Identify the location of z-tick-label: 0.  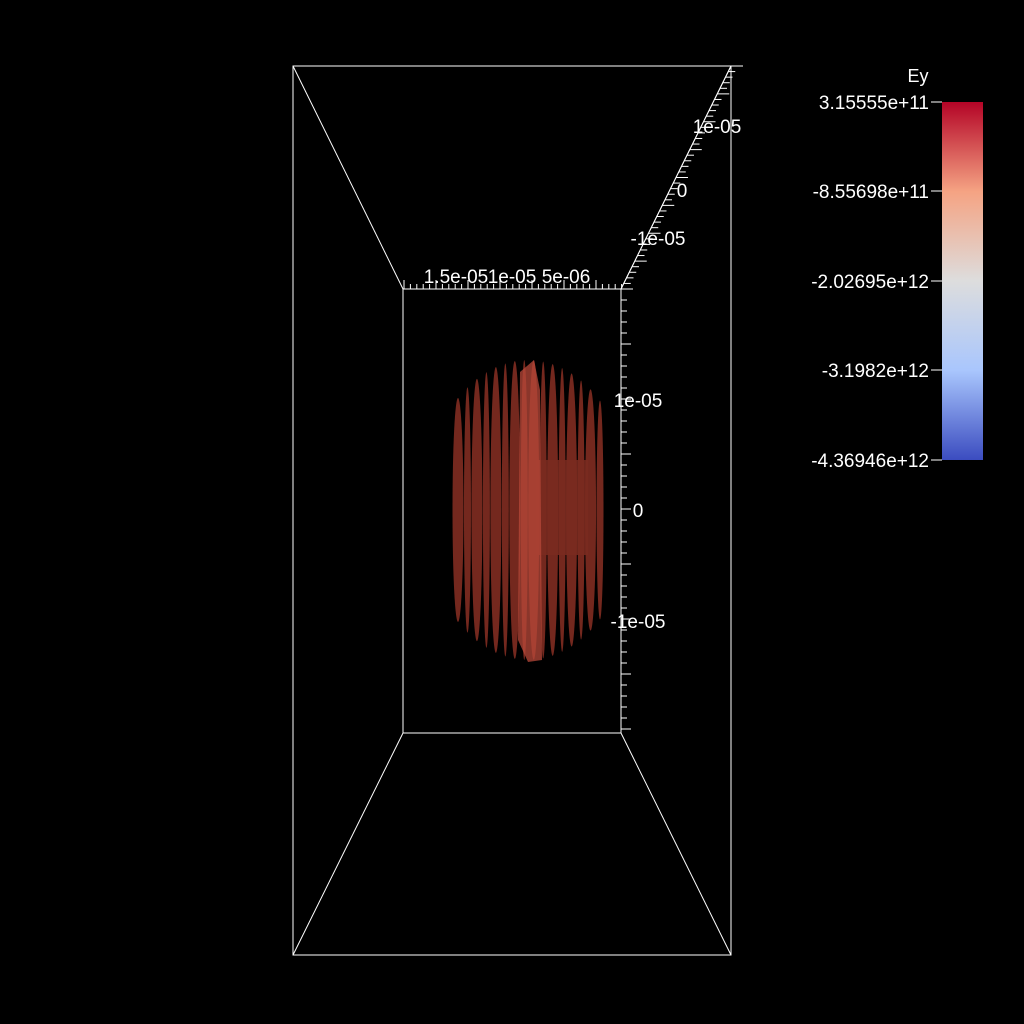
(682, 191).